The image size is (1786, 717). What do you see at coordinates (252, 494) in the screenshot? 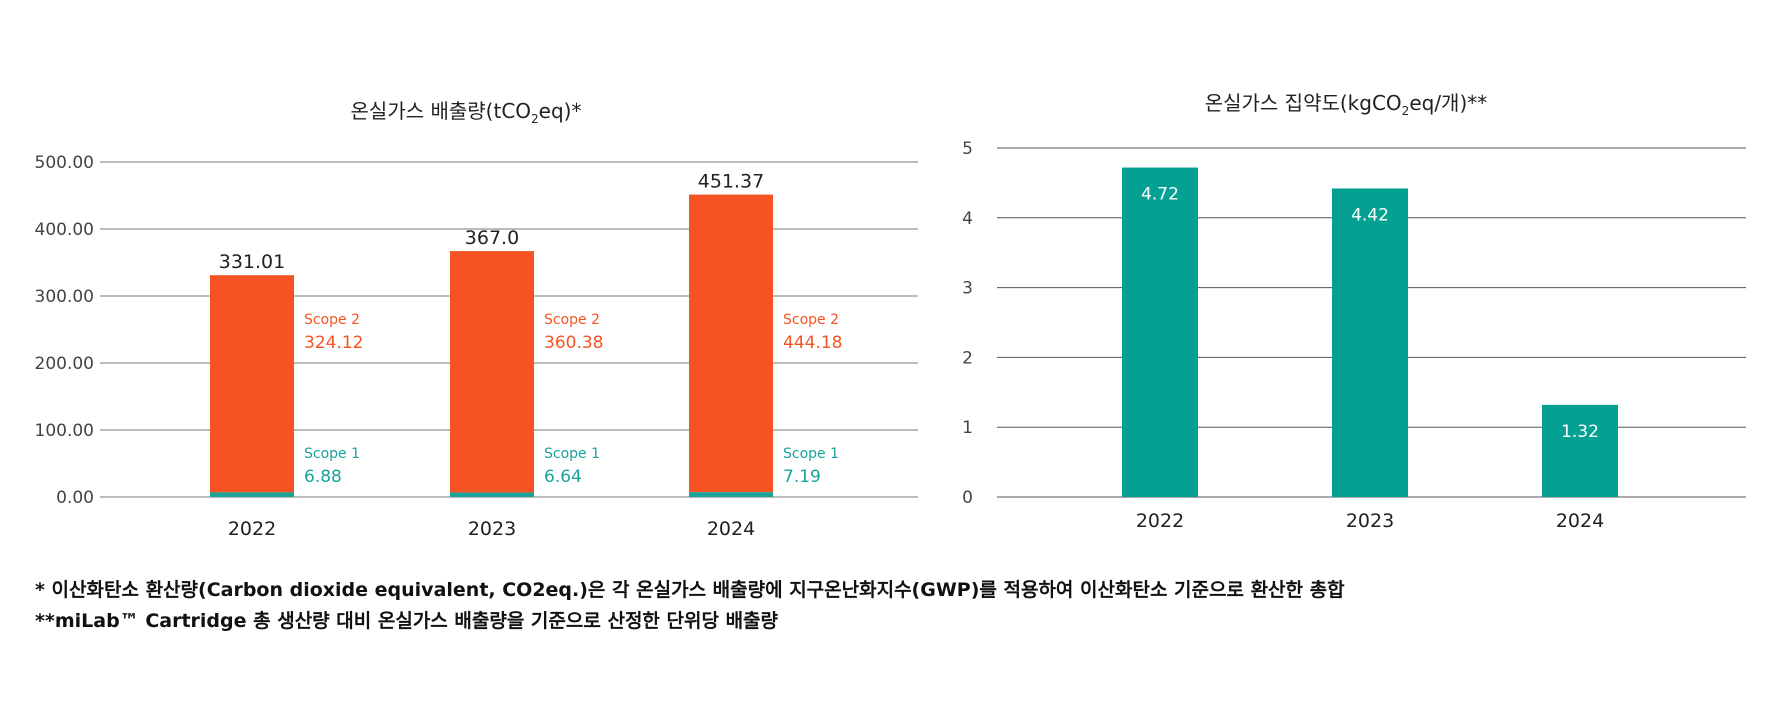
I see `bar-scope1-2022` at bounding box center [252, 494].